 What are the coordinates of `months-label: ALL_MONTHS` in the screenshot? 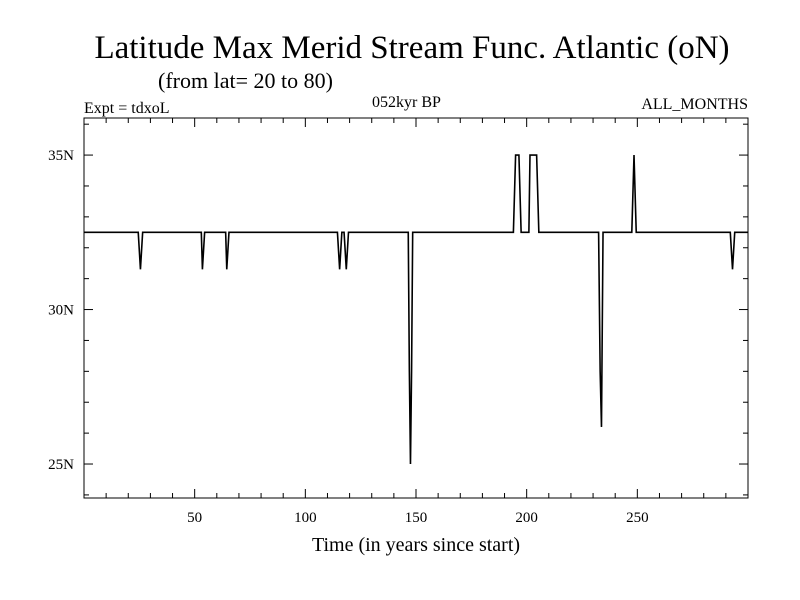 It's located at (694, 104).